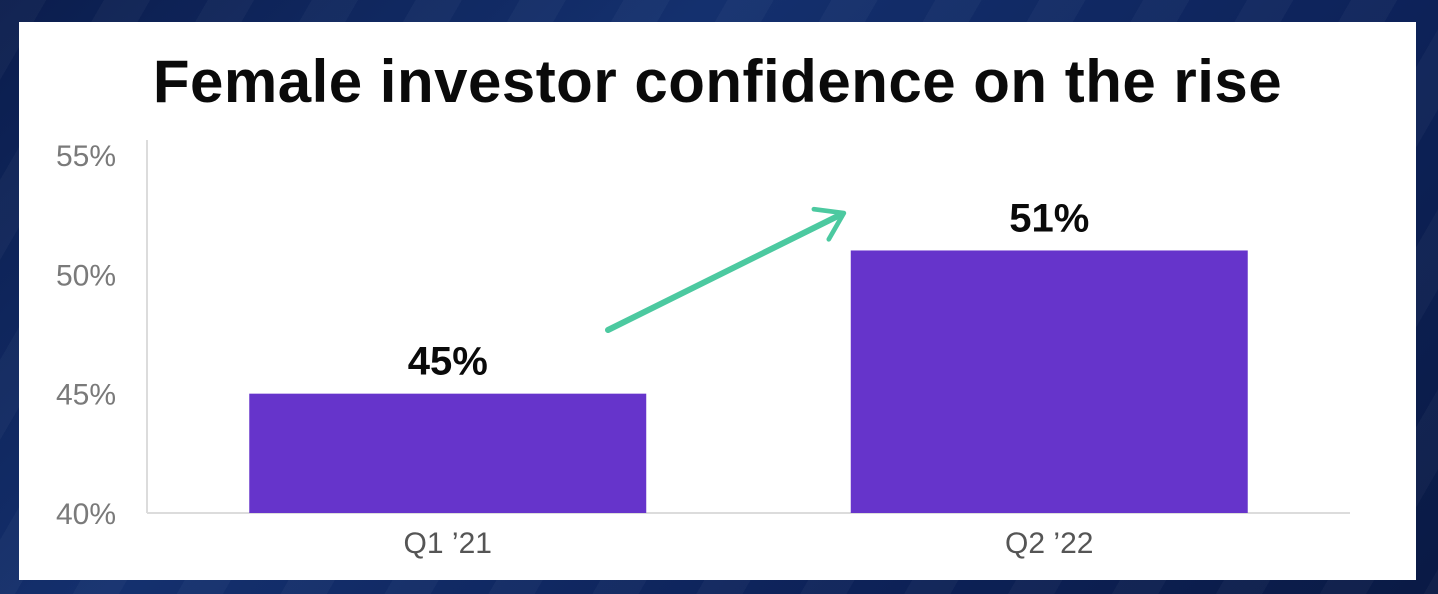 The height and width of the screenshot is (594, 1438). I want to click on bar-value-label: 45%, so click(448, 362).